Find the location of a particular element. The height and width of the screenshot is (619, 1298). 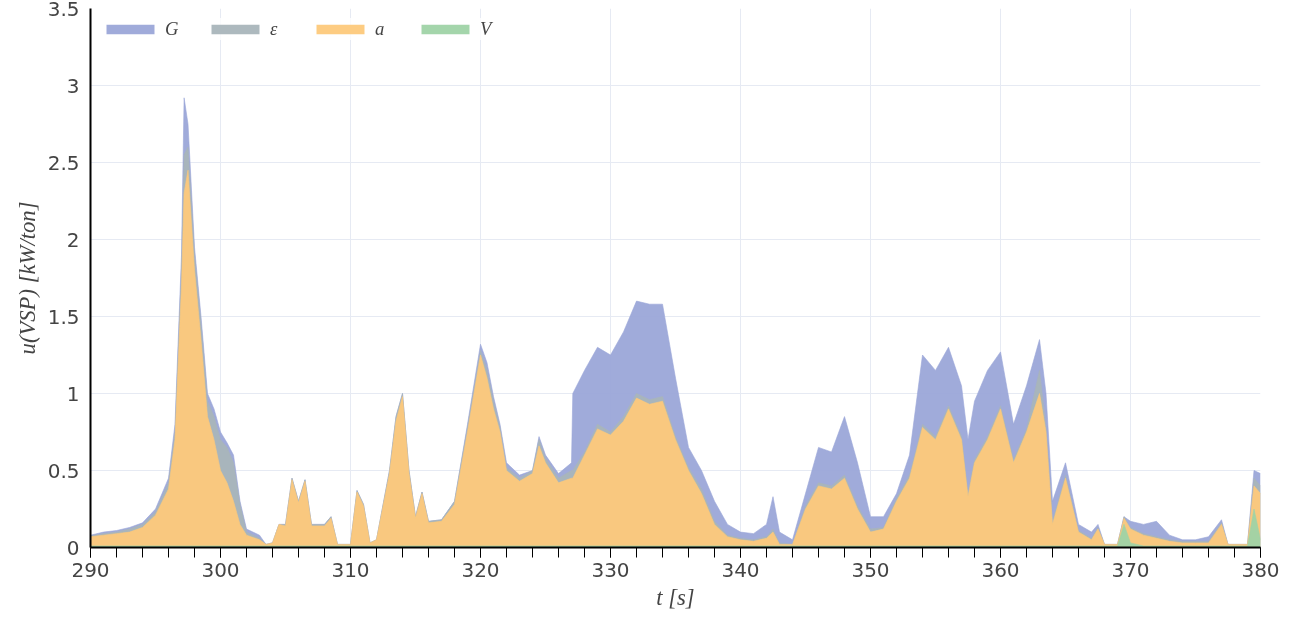

x-tick-label: 300 is located at coordinates (220, 569).